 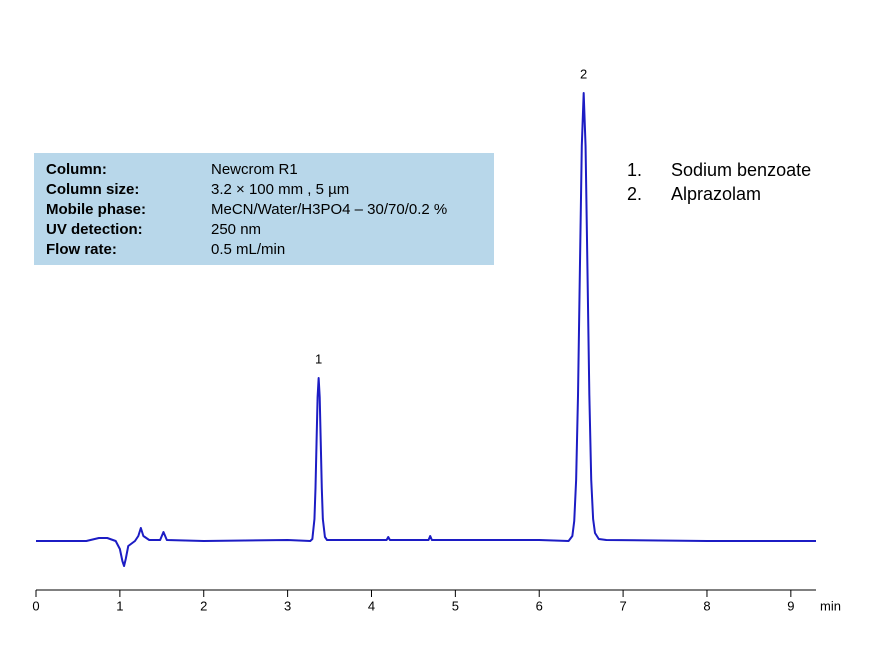 I want to click on x-tick-label: 2, so click(x=203, y=605).